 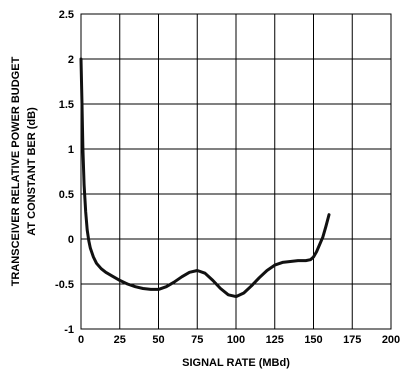 What do you see at coordinates (158, 340) in the screenshot?
I see `x-tick-label: 50` at bounding box center [158, 340].